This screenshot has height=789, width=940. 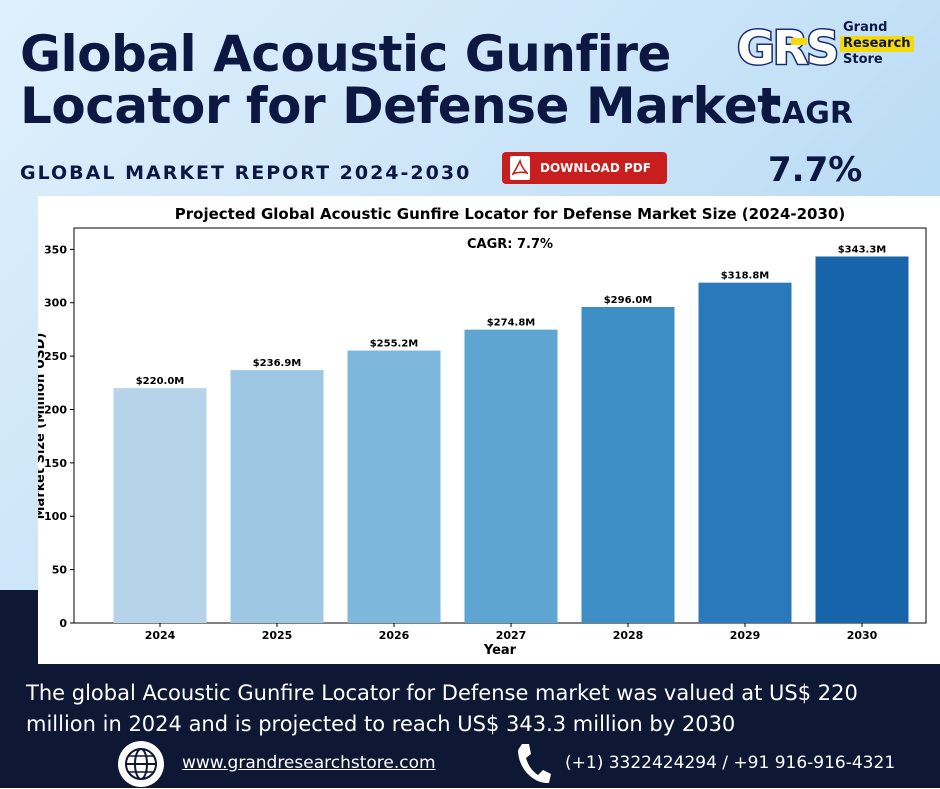 What do you see at coordinates (534, 764) in the screenshot?
I see `phone-icon` at bounding box center [534, 764].